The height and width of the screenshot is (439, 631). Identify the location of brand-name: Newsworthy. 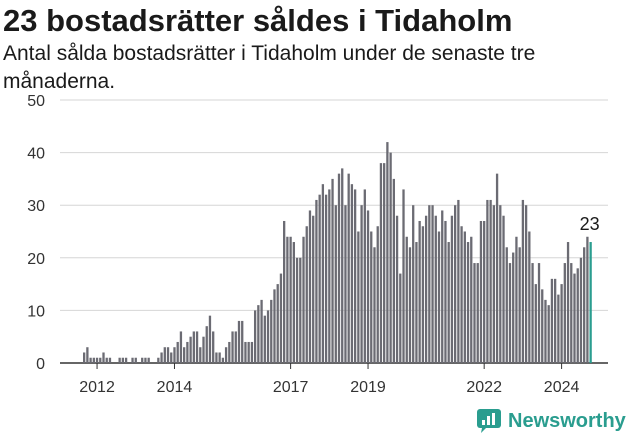
(567, 420).